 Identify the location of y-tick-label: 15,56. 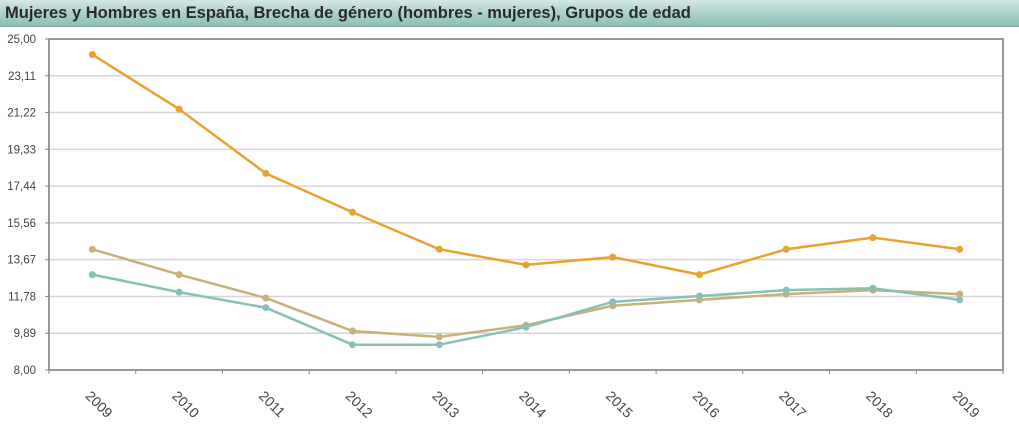
(21, 224).